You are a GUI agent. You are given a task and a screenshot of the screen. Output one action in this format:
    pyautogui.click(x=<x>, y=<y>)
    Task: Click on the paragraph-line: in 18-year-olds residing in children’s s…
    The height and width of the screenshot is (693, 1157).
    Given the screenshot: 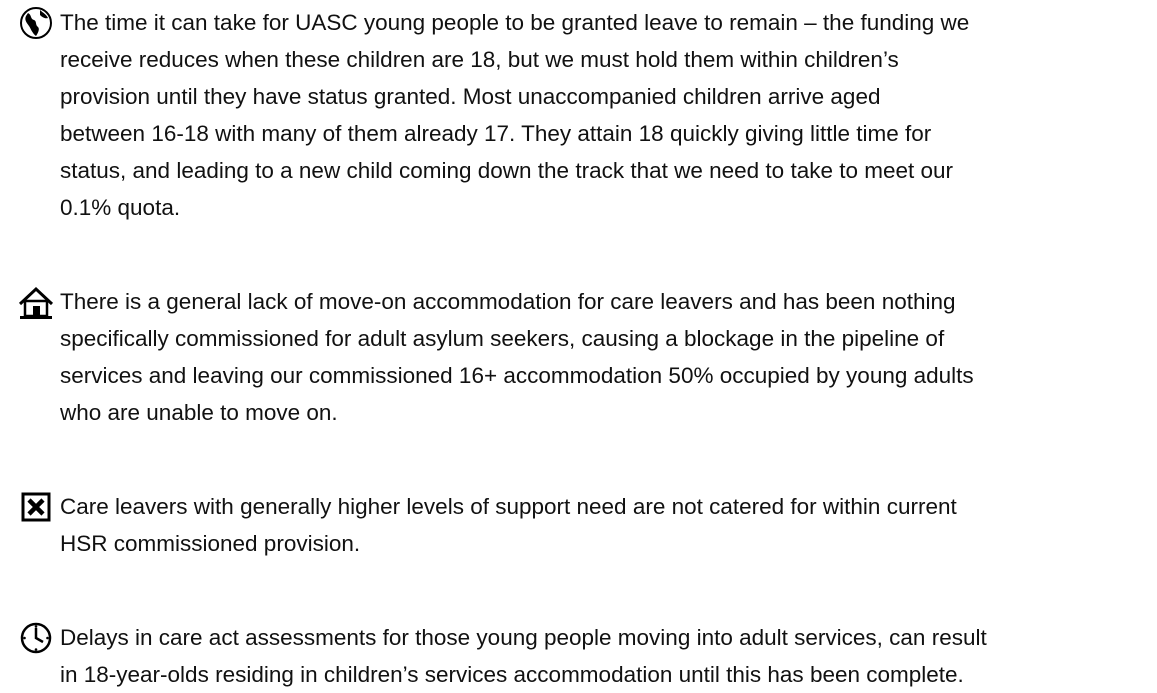 What is the action you would take?
    pyautogui.click(x=512, y=674)
    